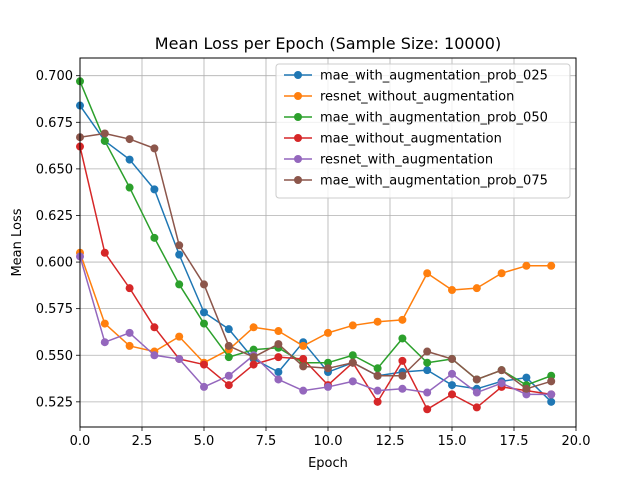 Image resolution: width=640 pixels, height=480 pixels. Describe the element at coordinates (434, 76) in the screenshot. I see `legend-label: mae_with_augmentation_prob_025` at that location.